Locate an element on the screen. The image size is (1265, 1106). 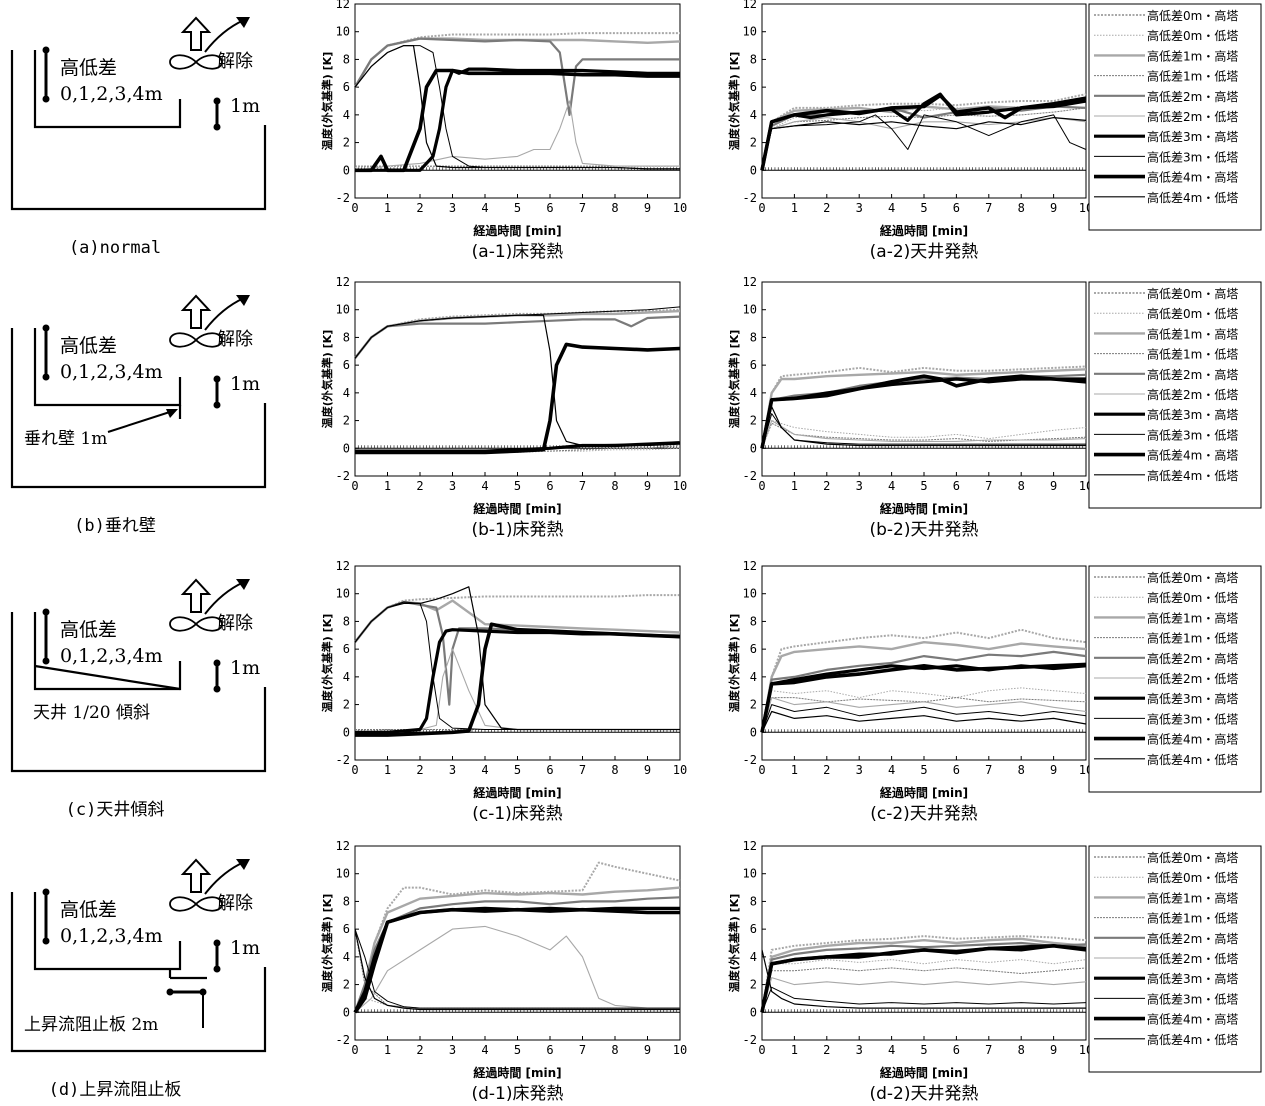
baffle-dimension-dot is located at coordinates (170, 992).